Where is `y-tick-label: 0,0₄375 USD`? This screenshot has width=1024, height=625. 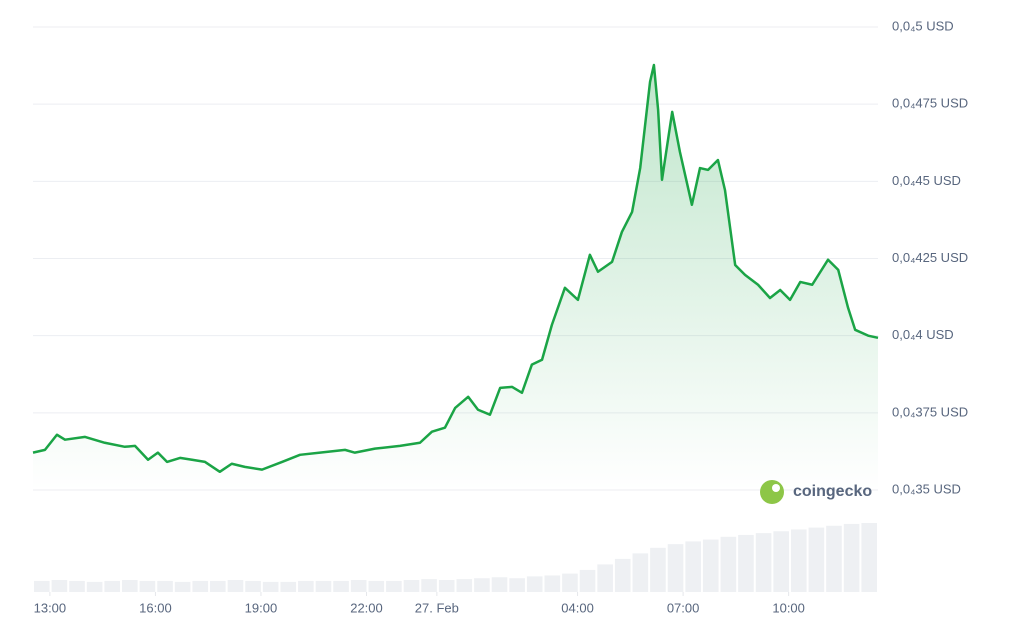
y-tick-label: 0,0₄375 USD is located at coordinates (930, 411).